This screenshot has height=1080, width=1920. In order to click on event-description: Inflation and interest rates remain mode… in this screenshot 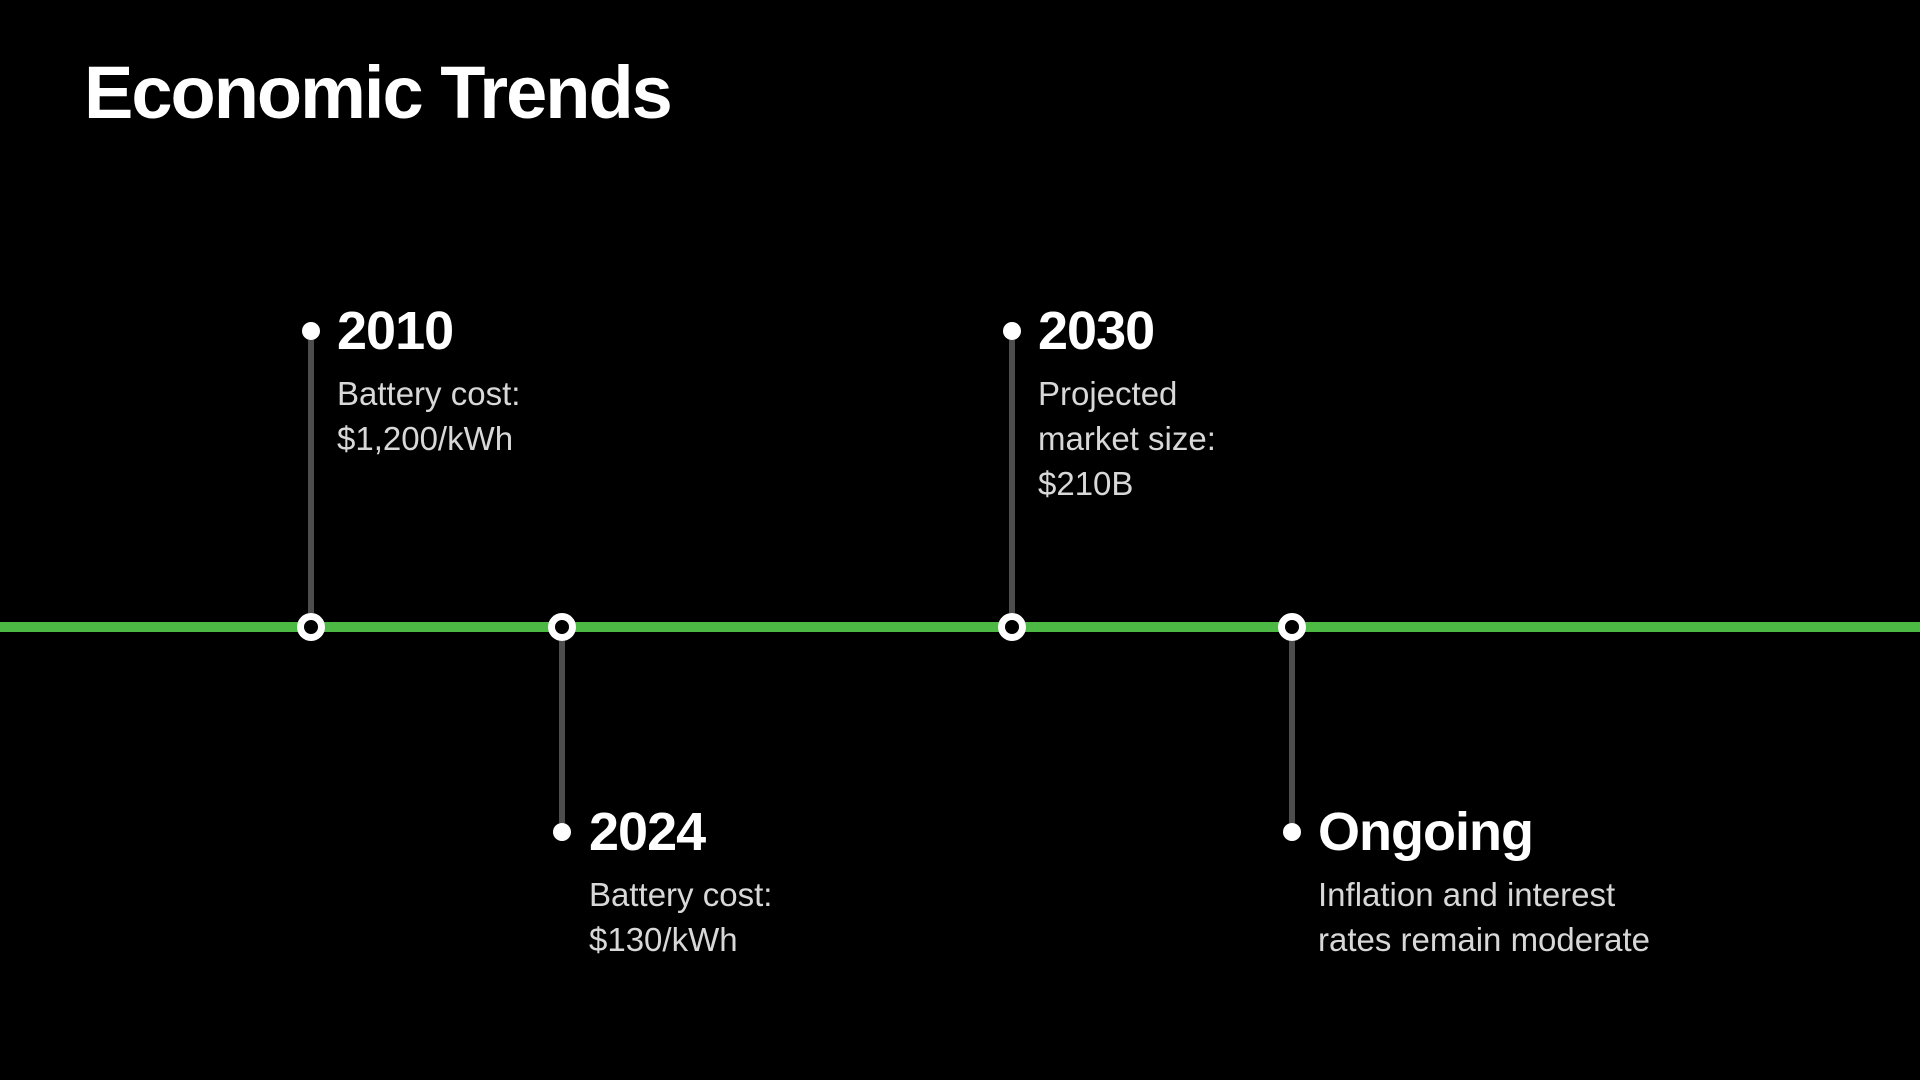, I will do `click(1484, 917)`.